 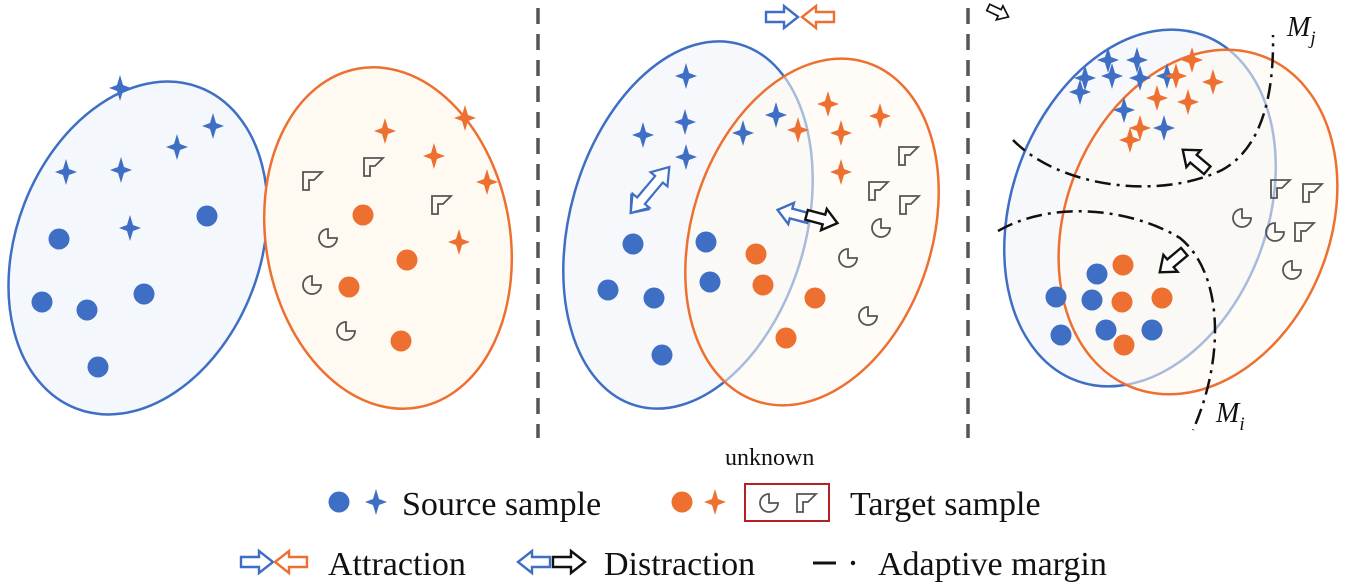 I want to click on legend-source-sample: Source sample, so click(x=501, y=504).